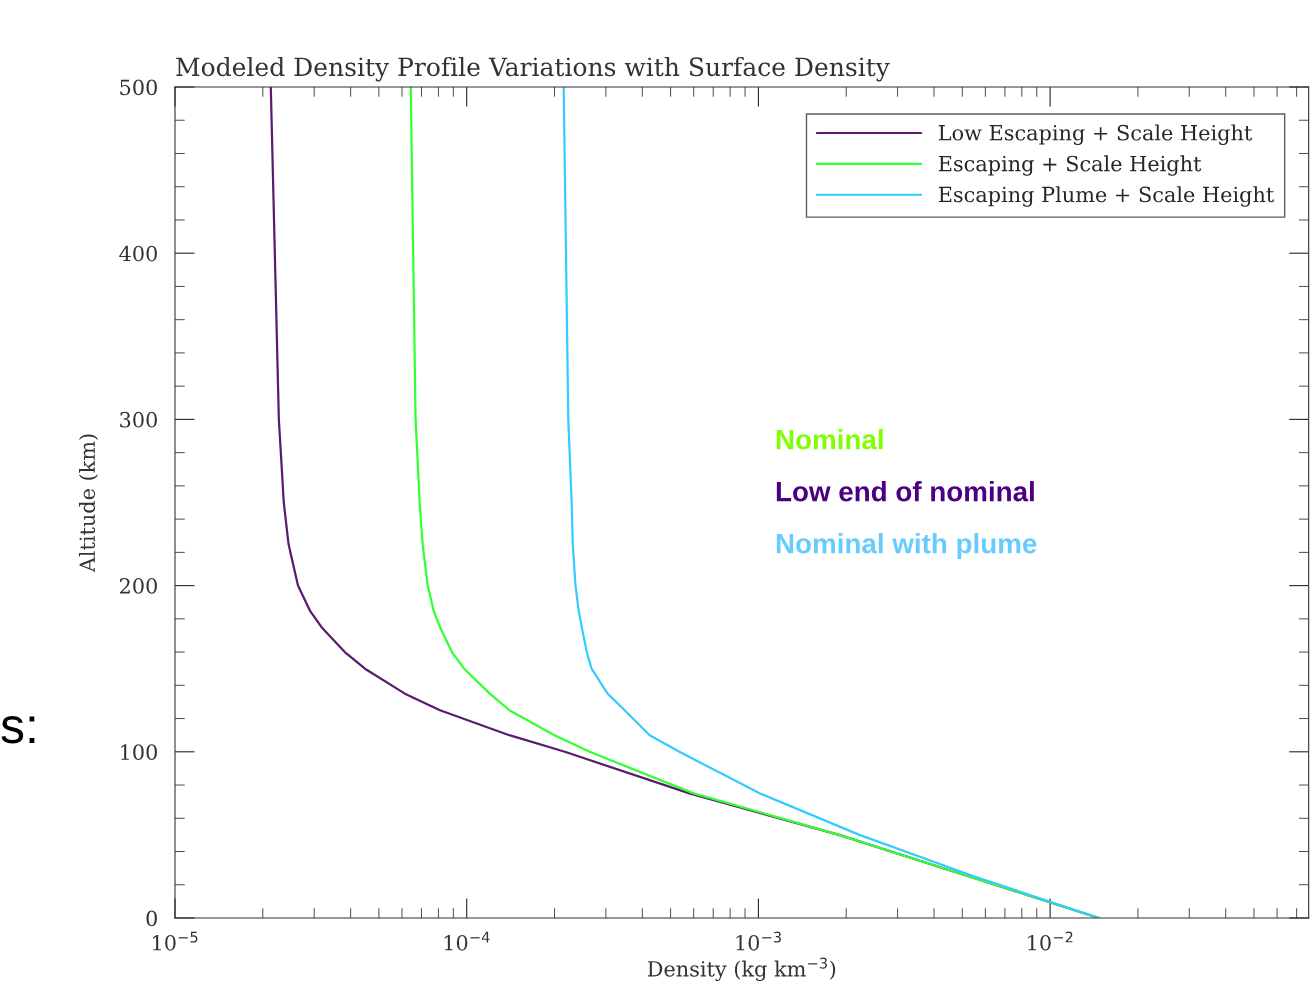  Describe the element at coordinates (138, 253) in the screenshot. I see `y-tick-label: 400` at that location.